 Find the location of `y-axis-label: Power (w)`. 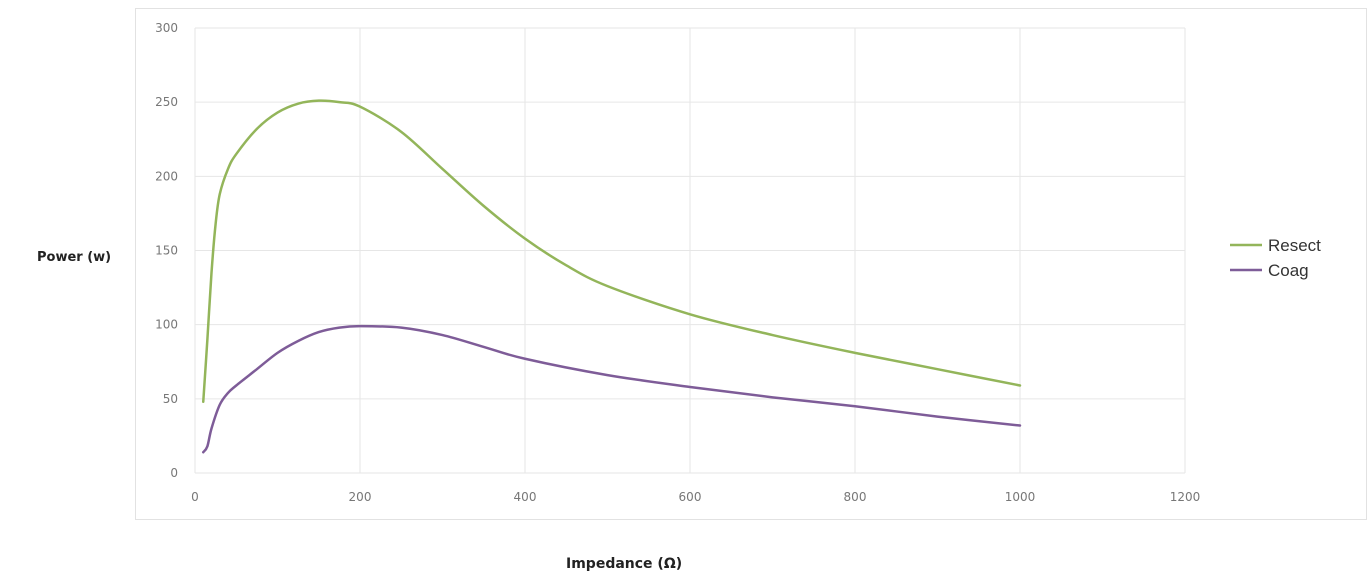

y-axis-label: Power (w) is located at coordinates (74, 257).